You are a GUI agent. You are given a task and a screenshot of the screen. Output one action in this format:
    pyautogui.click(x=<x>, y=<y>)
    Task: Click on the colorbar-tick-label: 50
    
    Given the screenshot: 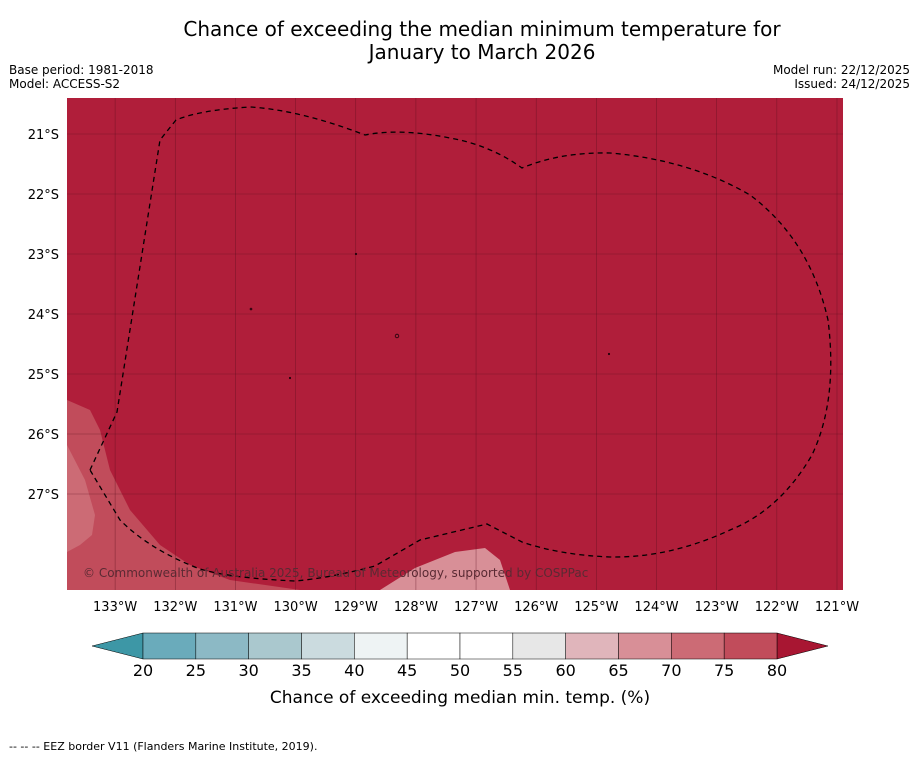 What is the action you would take?
    pyautogui.click(x=460, y=670)
    